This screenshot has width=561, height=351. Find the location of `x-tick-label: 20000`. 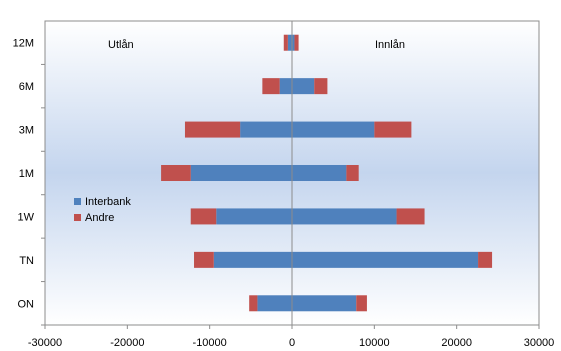

x-tick-label: 20000 is located at coordinates (456, 343).